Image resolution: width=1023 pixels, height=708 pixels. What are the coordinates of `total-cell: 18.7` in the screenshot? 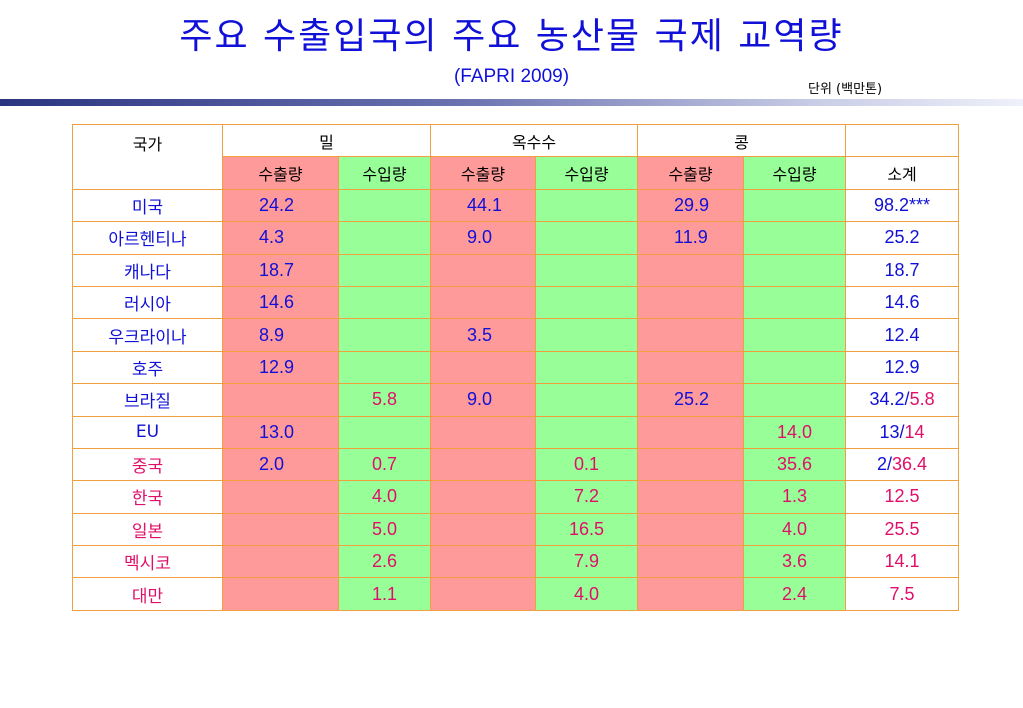 It's located at (902, 270).